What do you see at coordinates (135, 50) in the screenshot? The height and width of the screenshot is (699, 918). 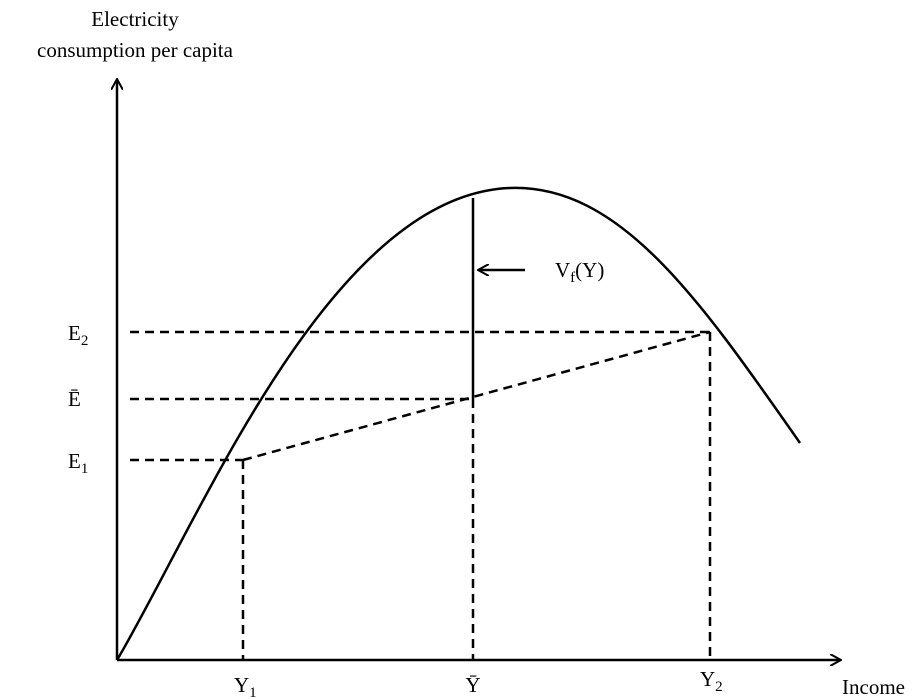 I see `y-axis-label: consumption per capita` at bounding box center [135, 50].